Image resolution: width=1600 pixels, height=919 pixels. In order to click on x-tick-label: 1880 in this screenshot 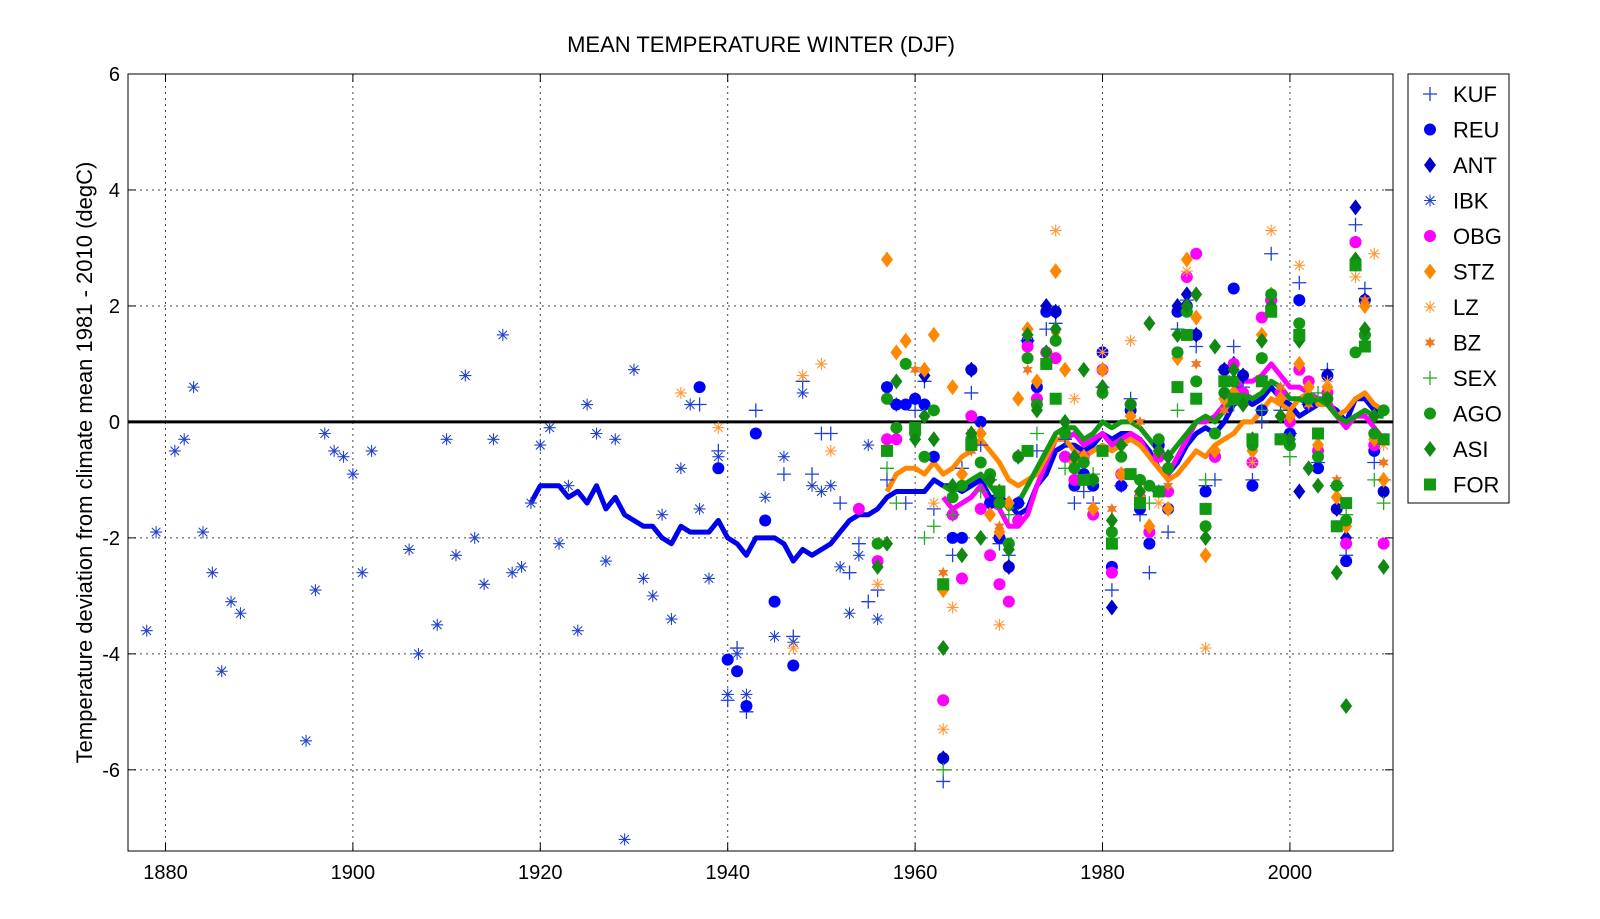, I will do `click(165, 873)`.